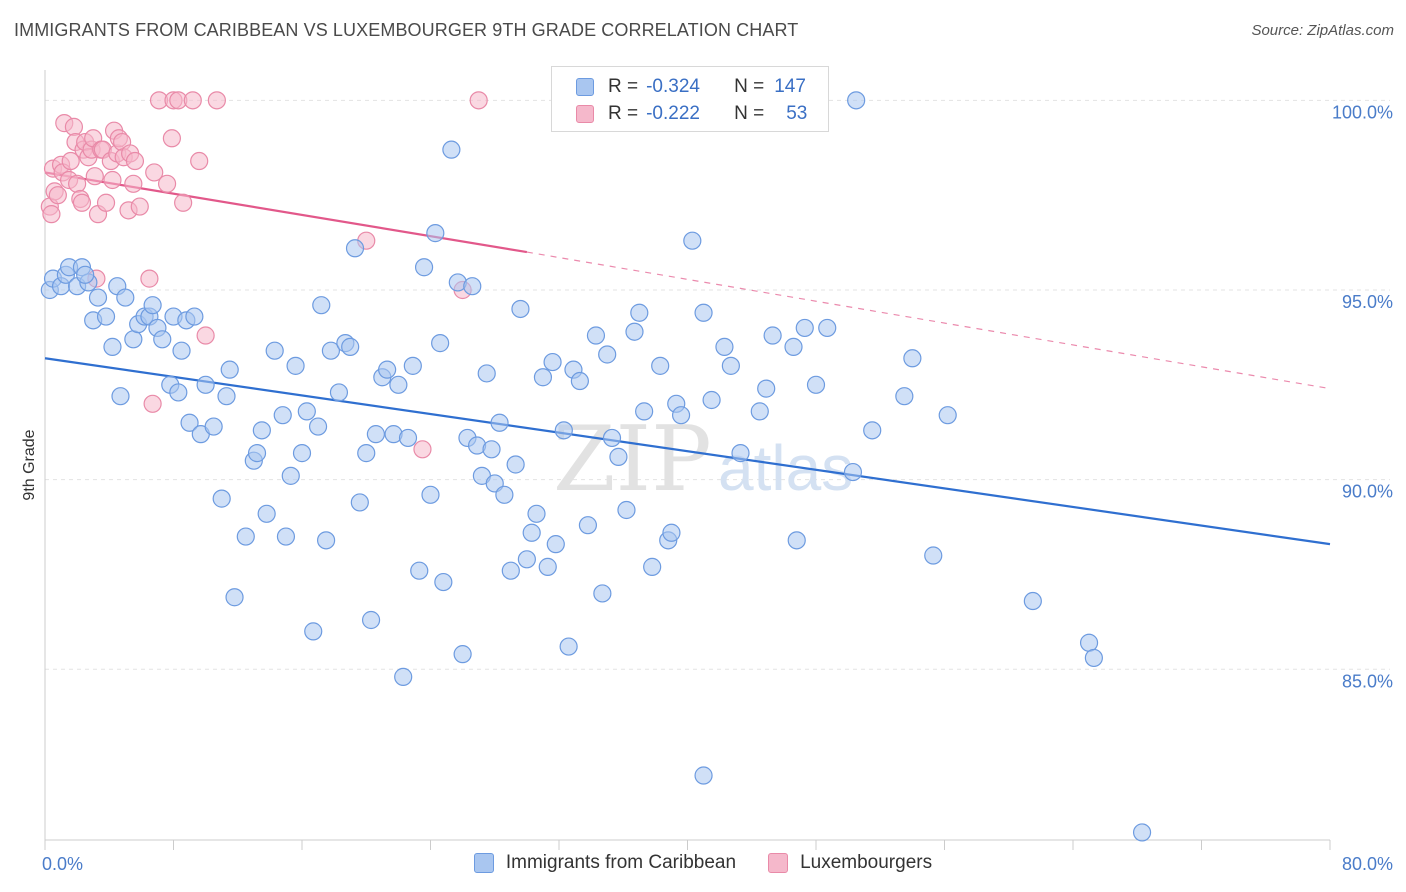  I want to click on legend-r-value: -0.222, so click(673, 113).